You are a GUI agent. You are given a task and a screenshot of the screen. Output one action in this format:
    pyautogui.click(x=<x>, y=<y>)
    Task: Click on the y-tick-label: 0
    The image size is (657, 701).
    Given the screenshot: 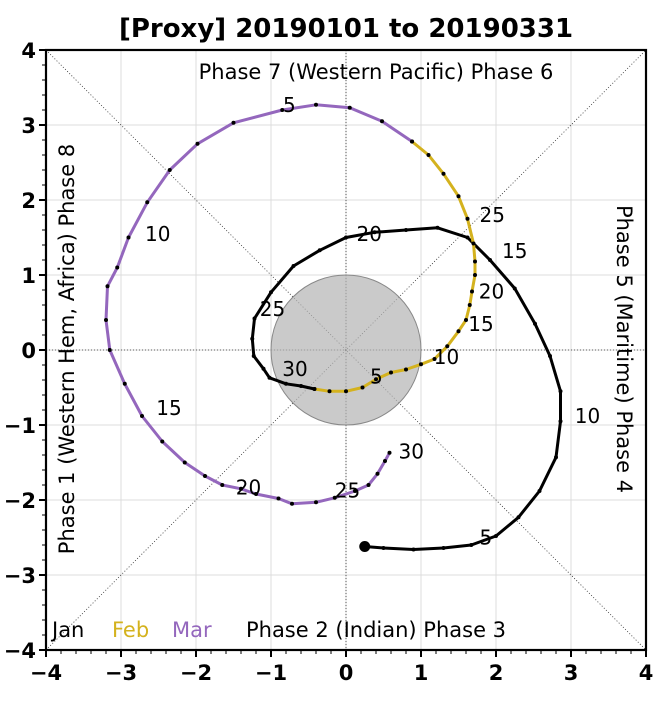 What is the action you would take?
    pyautogui.click(x=28, y=351)
    